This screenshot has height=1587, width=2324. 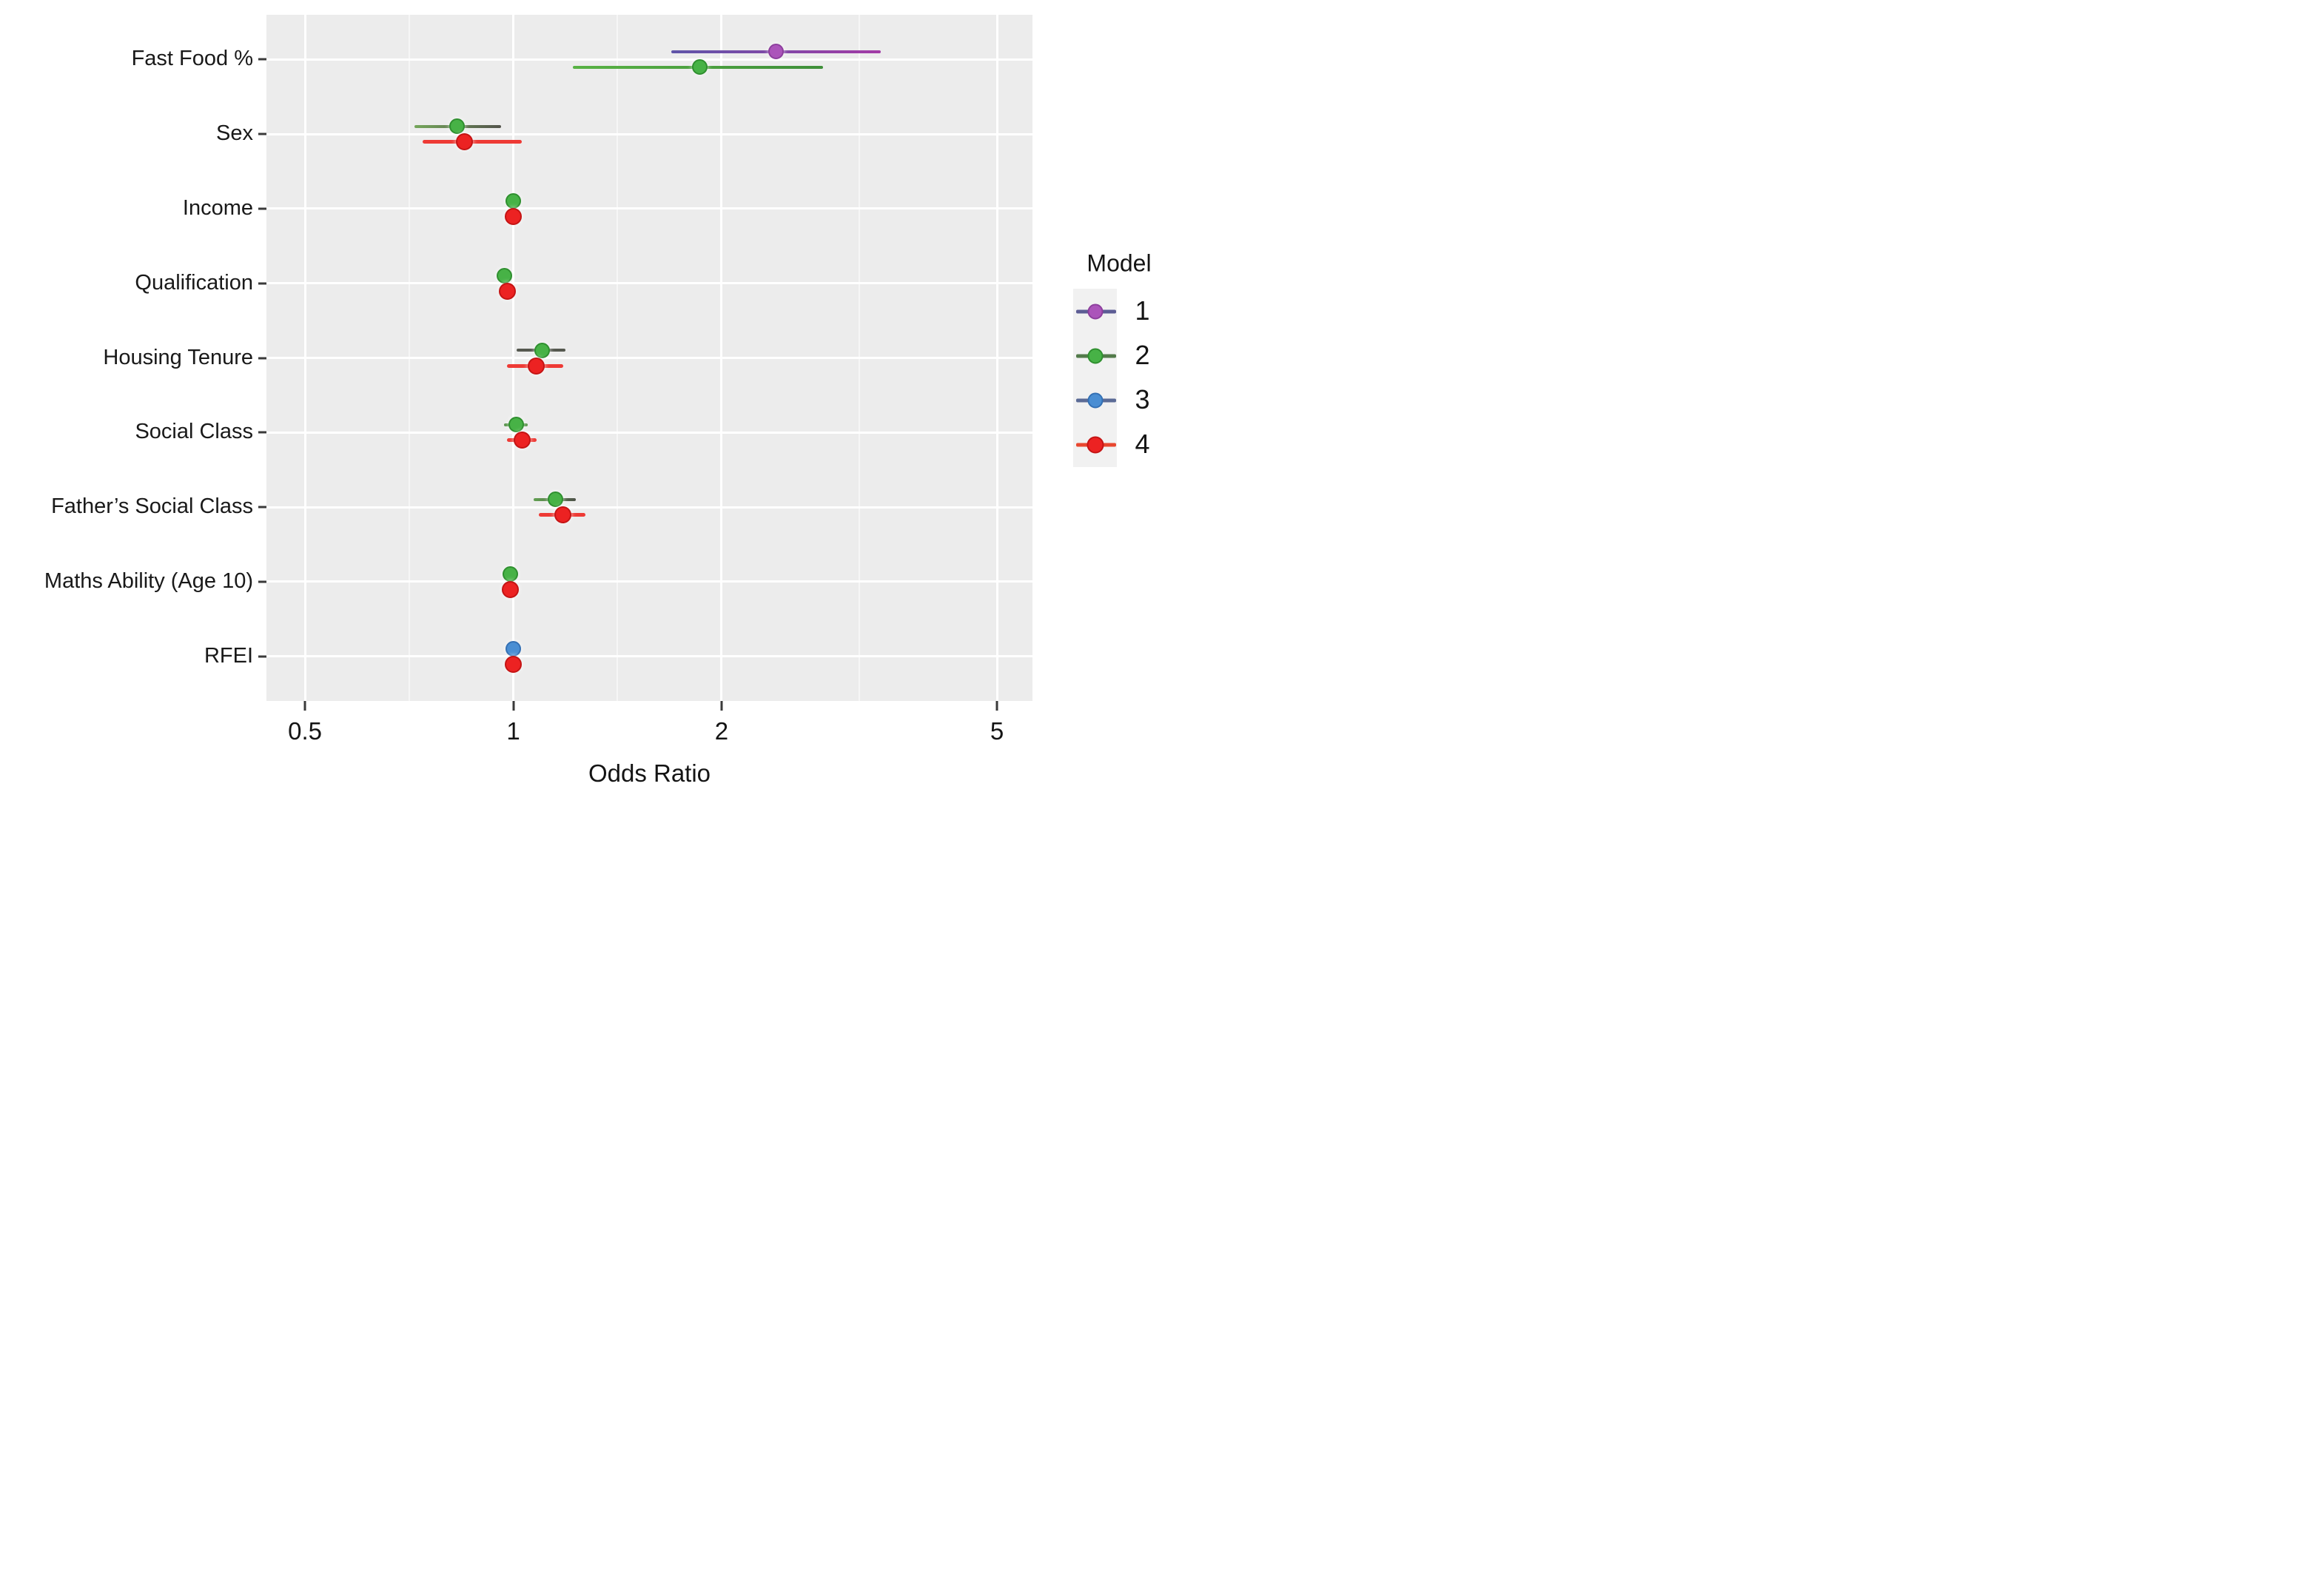 I want to click on x-axis-tick-label: 5, so click(x=997, y=731).